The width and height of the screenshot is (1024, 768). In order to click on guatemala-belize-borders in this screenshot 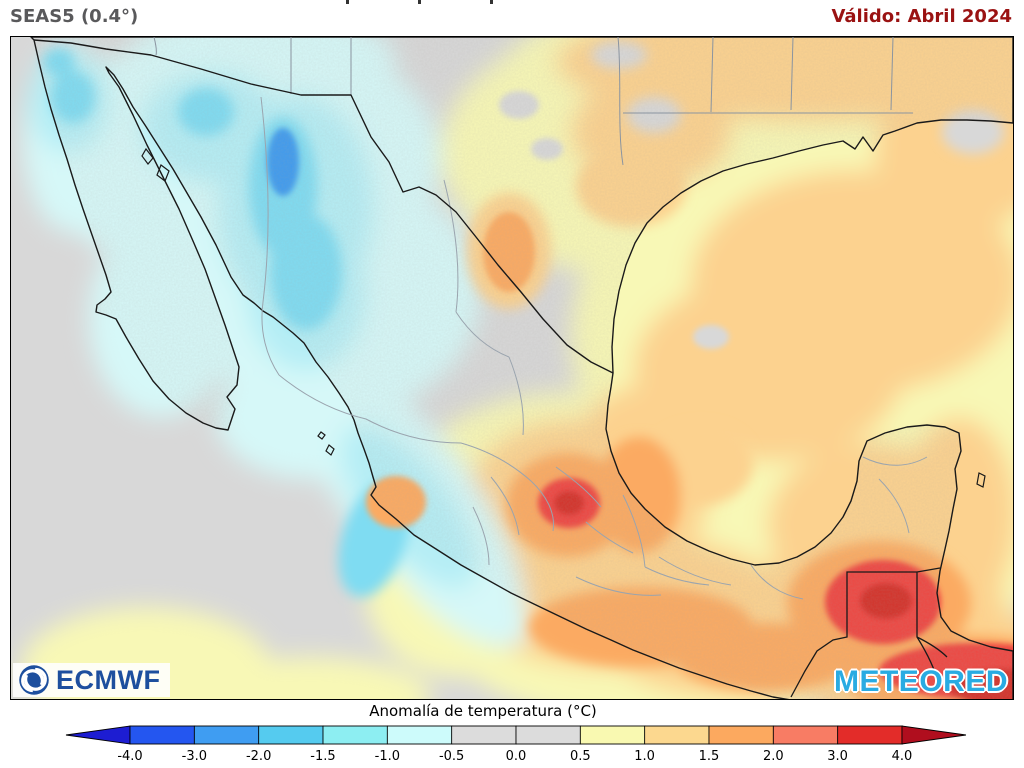, I will do `click(869, 632)`.